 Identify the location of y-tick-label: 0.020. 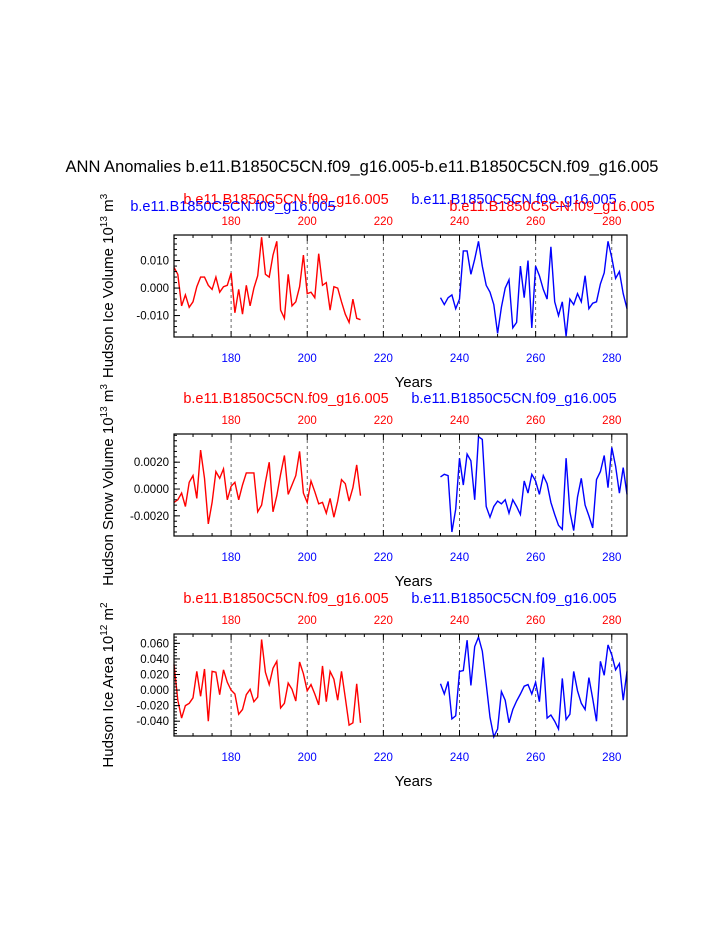
(154, 675).